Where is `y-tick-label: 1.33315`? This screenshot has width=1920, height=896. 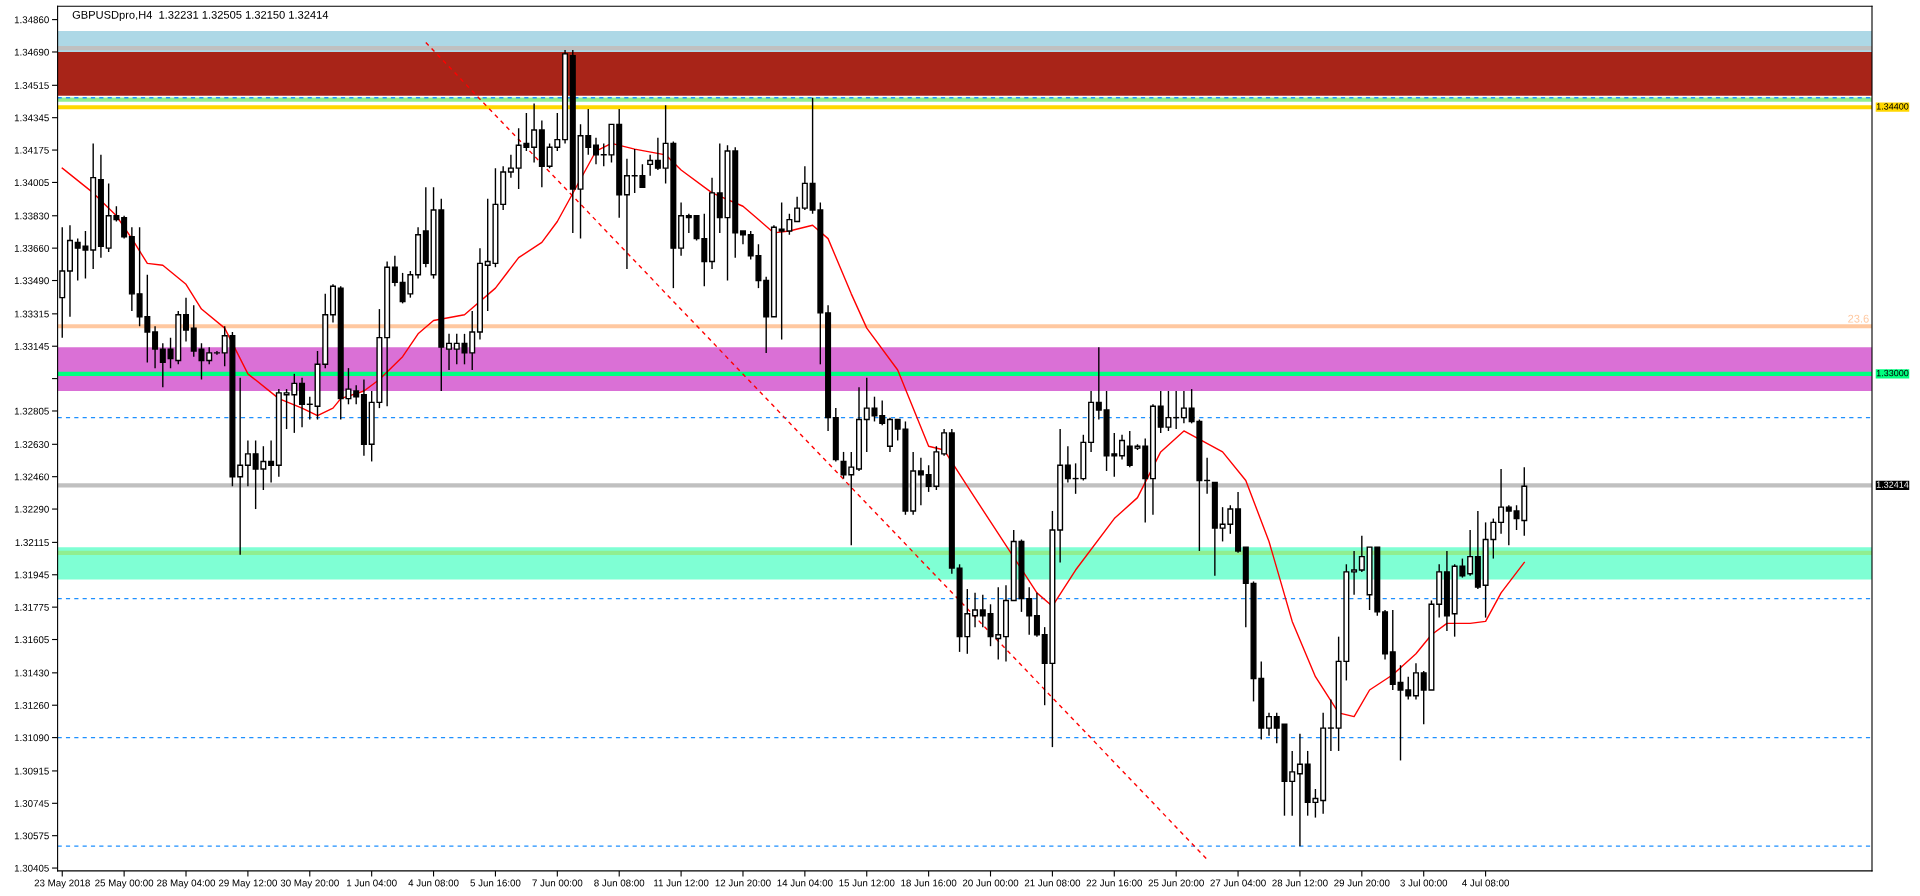
y-tick-label: 1.33315 is located at coordinates (31, 314).